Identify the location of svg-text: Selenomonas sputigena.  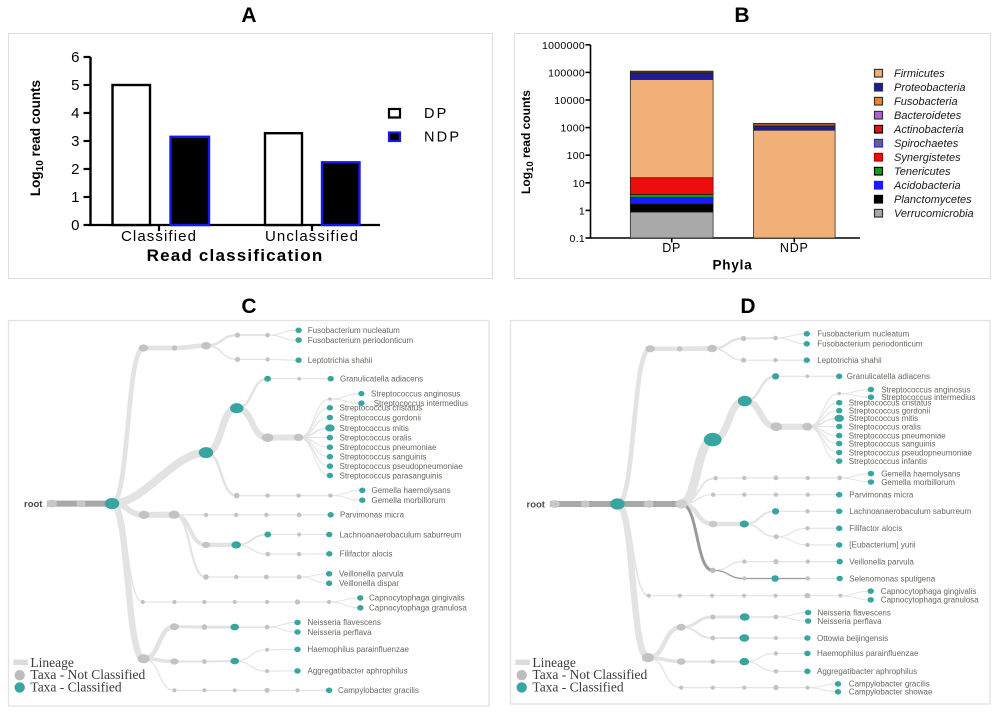
(892, 578).